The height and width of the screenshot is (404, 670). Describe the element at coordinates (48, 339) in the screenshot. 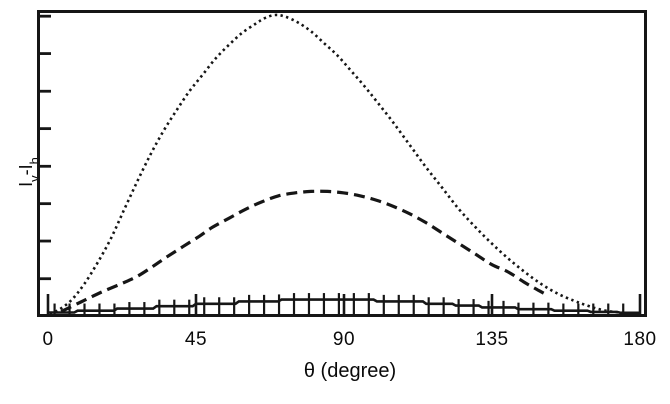

I see `x-tick-label: 0` at that location.